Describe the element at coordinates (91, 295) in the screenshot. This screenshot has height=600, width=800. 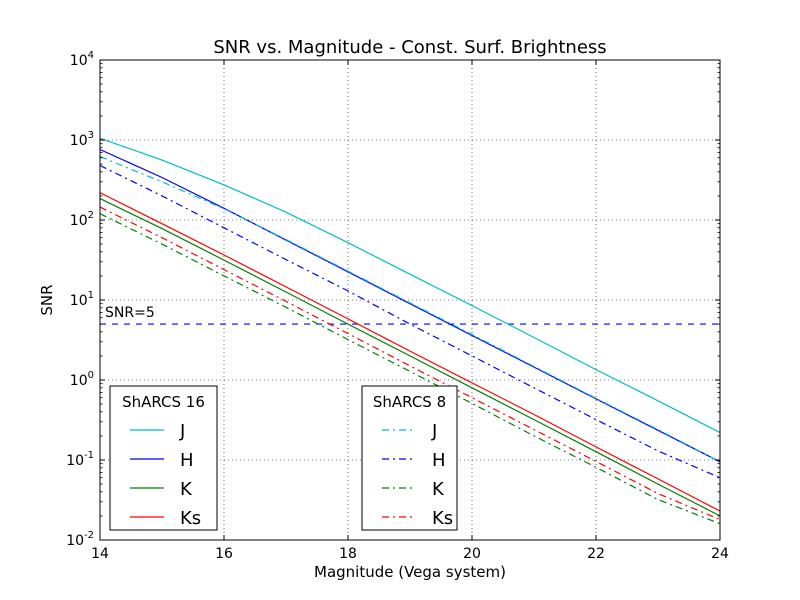
I see `y-tick-exponent: 1` at that location.